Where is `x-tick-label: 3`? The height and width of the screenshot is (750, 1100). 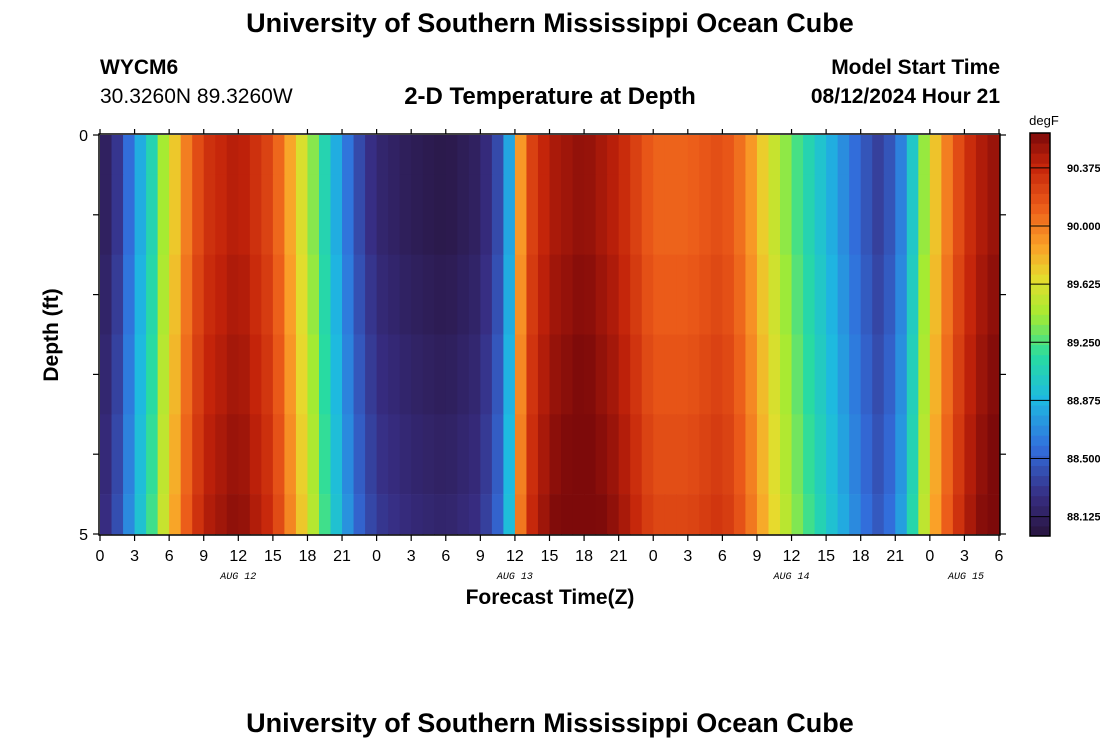
x-tick-label: 3 is located at coordinates (964, 556).